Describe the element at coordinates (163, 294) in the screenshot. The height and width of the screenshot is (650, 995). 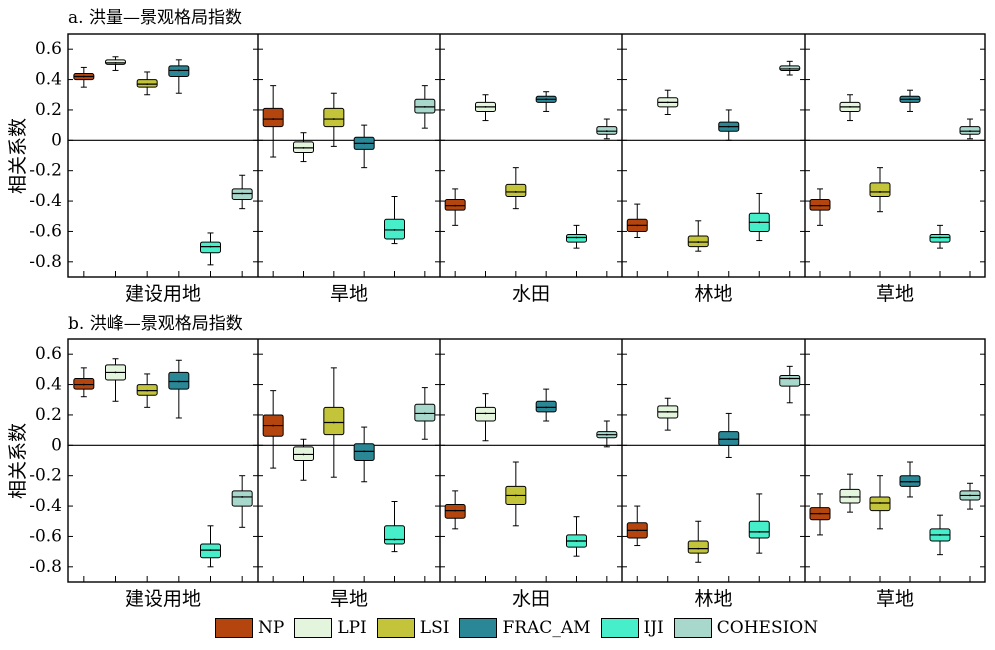
I see `category-label: 建设用地` at that location.